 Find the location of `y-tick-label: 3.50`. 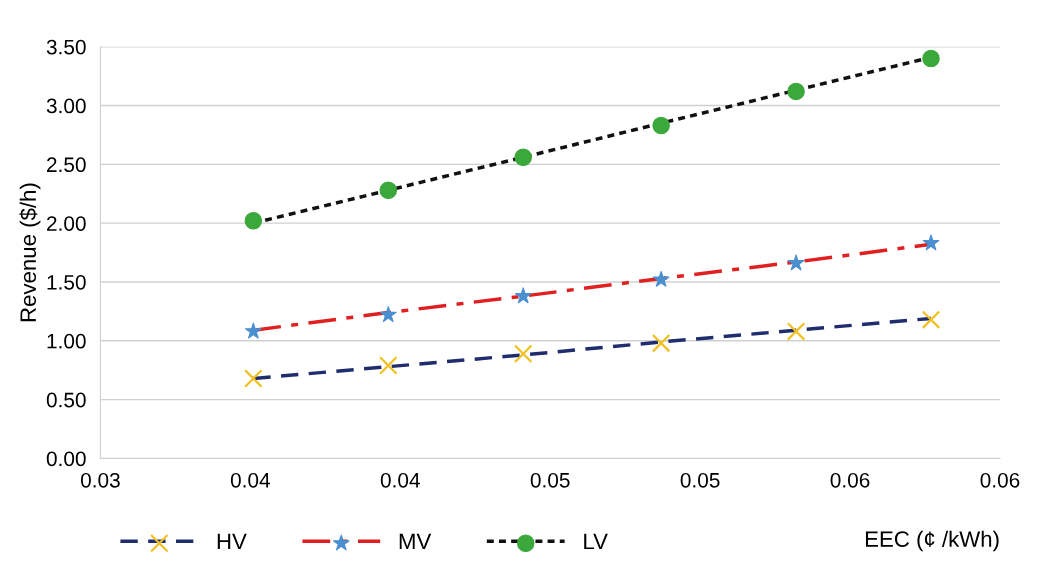

y-tick-label: 3.50 is located at coordinates (66, 47).